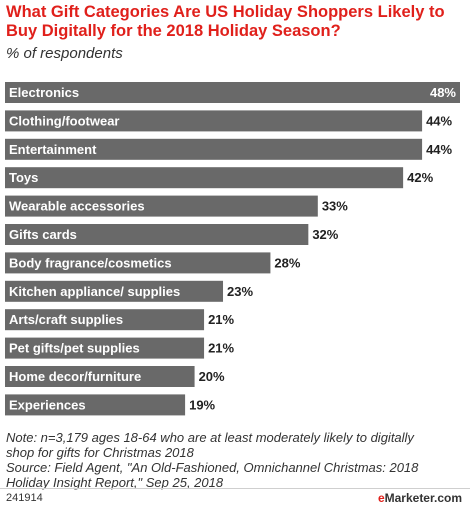 Image resolution: width=470 pixels, height=512 pixels. I want to click on category-label: Kitchen appliance/ supplies, so click(94, 291).